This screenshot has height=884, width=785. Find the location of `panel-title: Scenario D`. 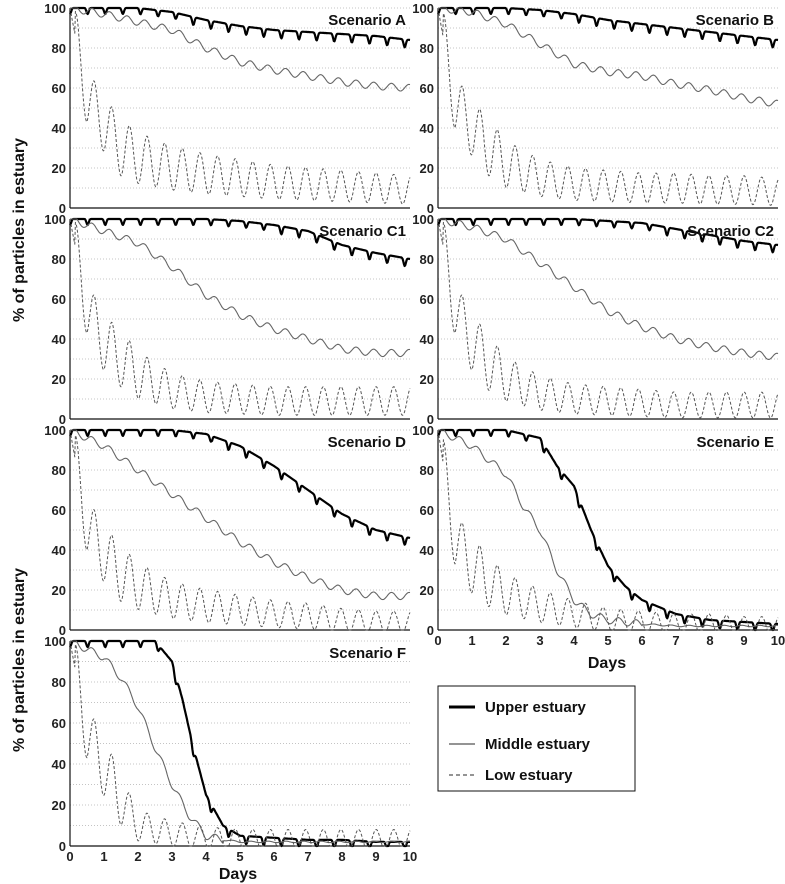

panel-title: Scenario D is located at coordinates (367, 442).